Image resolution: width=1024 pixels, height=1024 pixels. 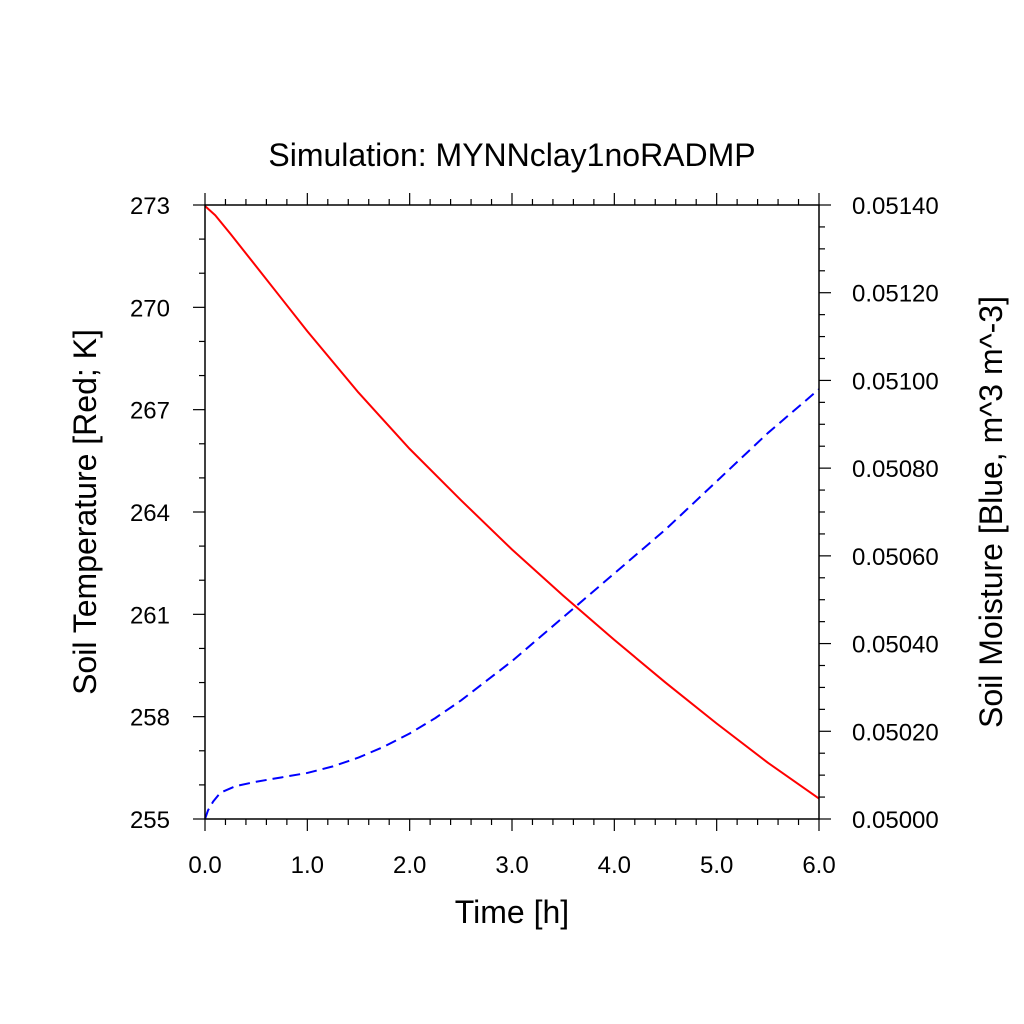 What do you see at coordinates (895, 469) in the screenshot?
I see `y-right-tick-label: 0.05080` at bounding box center [895, 469].